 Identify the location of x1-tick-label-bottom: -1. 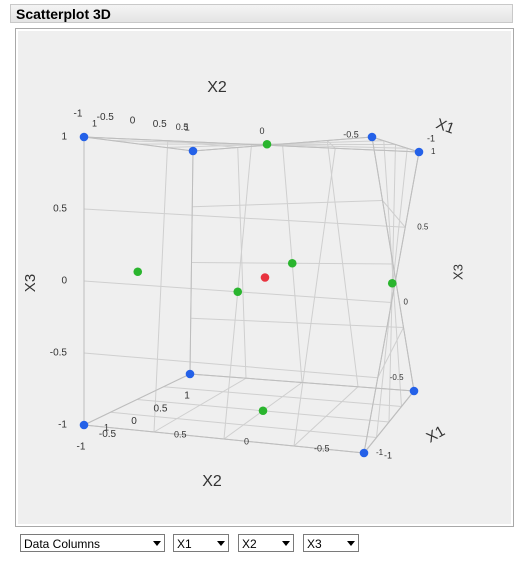
(388, 455).